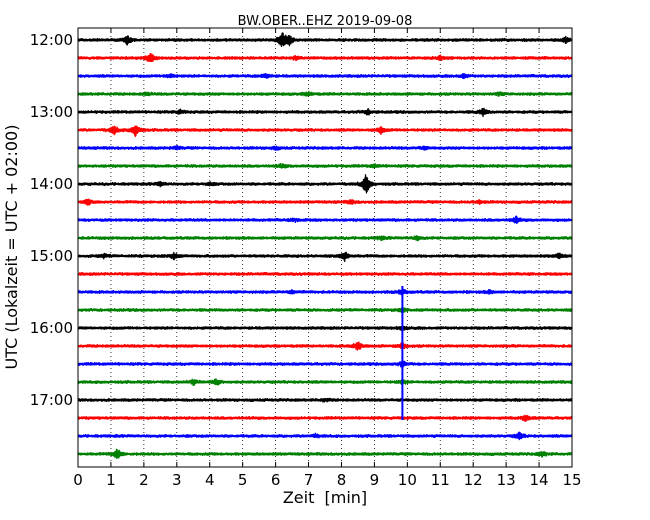  I want to click on x-tick-label: 8, so click(342, 480).